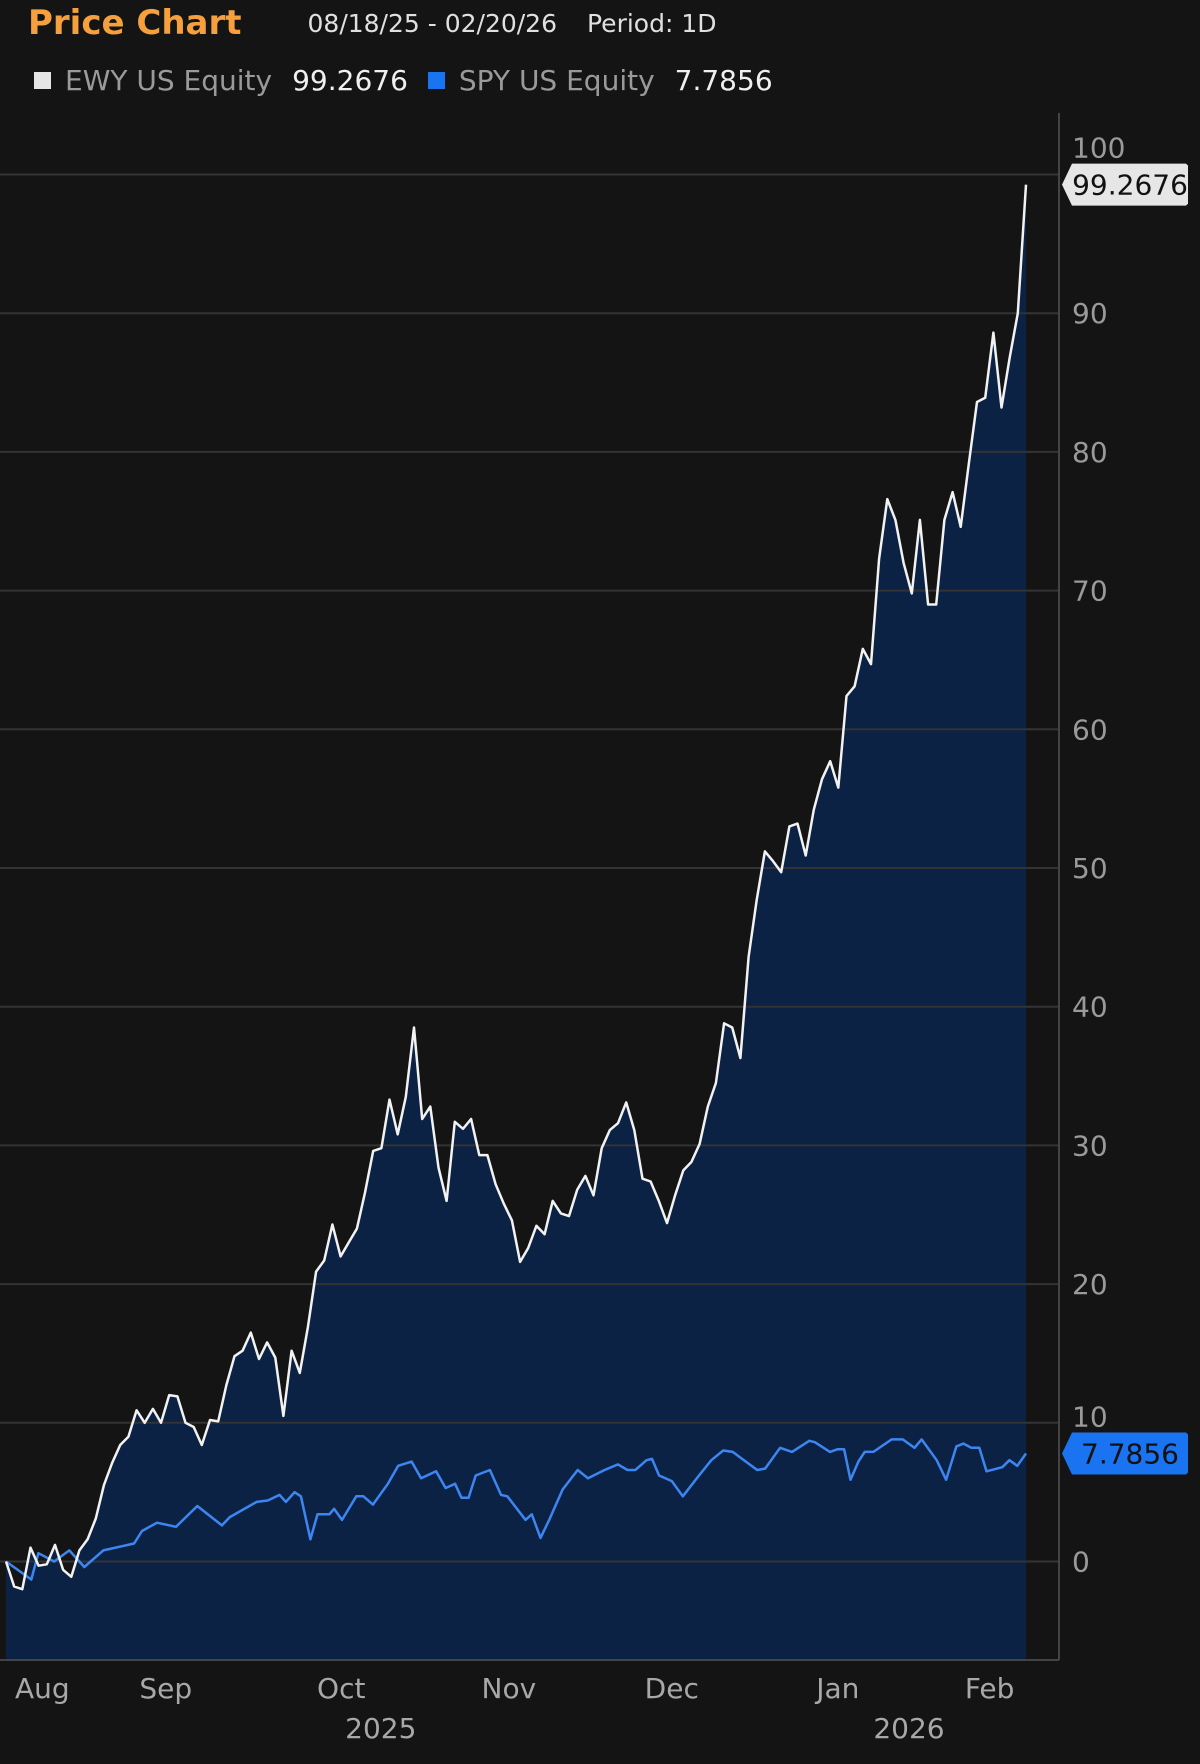 Image resolution: width=1200 pixels, height=1764 pixels. Describe the element at coordinates (341, 1688) in the screenshot. I see `x-tick-label-oct: Oct` at that location.